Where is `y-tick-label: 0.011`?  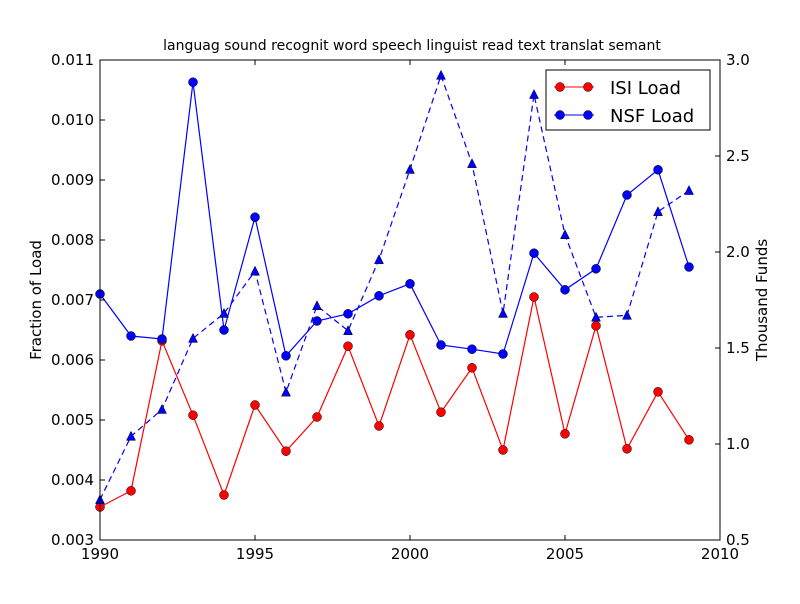 y-tick-label: 0.011 is located at coordinates (72, 60).